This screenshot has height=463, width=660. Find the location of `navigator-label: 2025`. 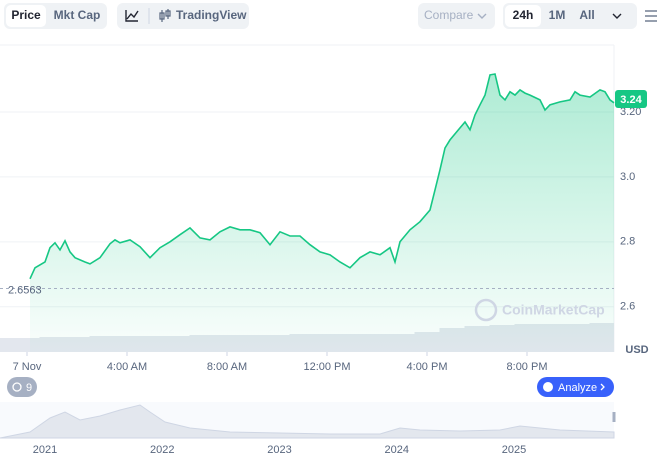

navigator-label: 2025 is located at coordinates (514, 450).